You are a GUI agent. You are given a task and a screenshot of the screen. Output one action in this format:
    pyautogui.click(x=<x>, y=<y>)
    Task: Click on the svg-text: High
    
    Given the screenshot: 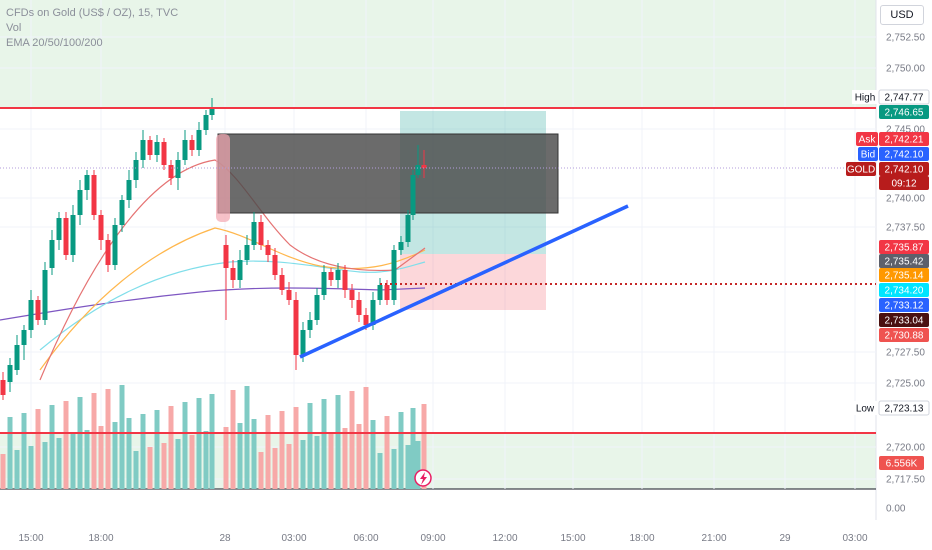 What is the action you would take?
    pyautogui.click(x=865, y=98)
    